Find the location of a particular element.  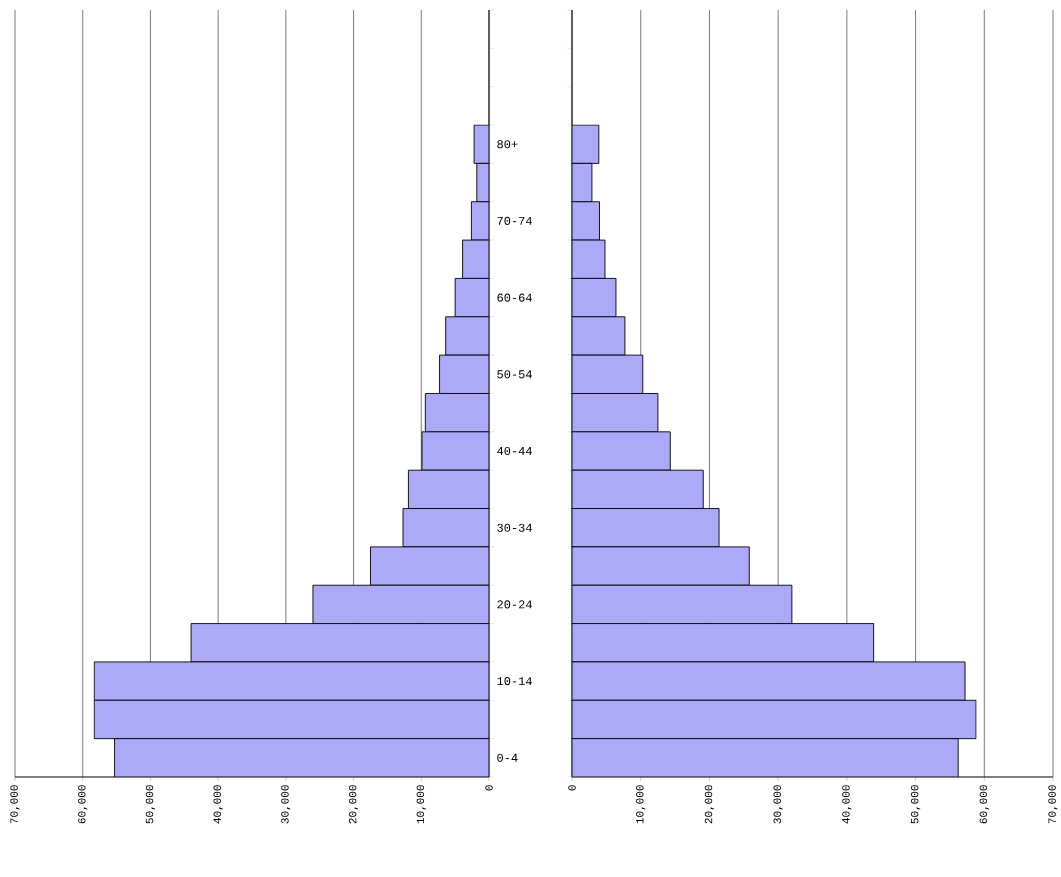

y-tick-label: 60-64 is located at coordinates (514, 297).